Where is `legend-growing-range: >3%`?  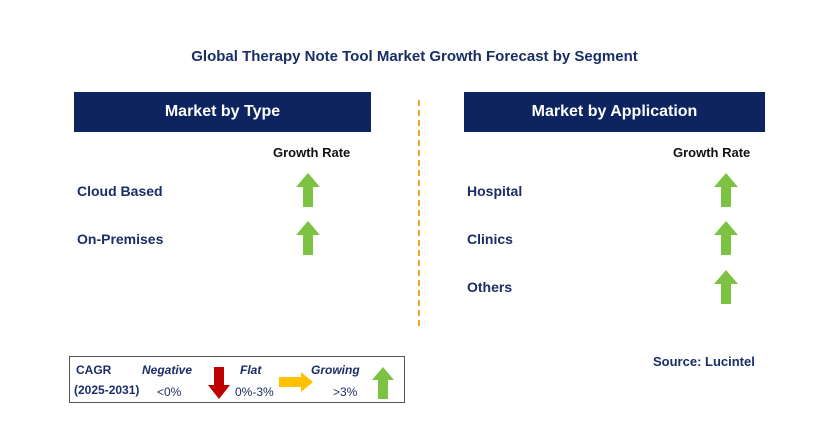 legend-growing-range: >3% is located at coordinates (345, 392).